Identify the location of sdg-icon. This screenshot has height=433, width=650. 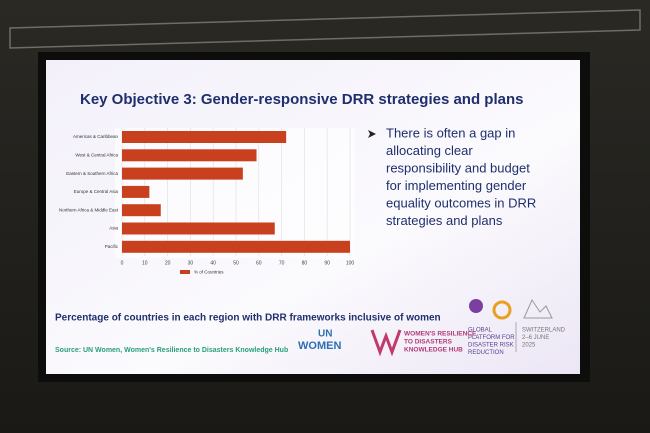
(502, 310).